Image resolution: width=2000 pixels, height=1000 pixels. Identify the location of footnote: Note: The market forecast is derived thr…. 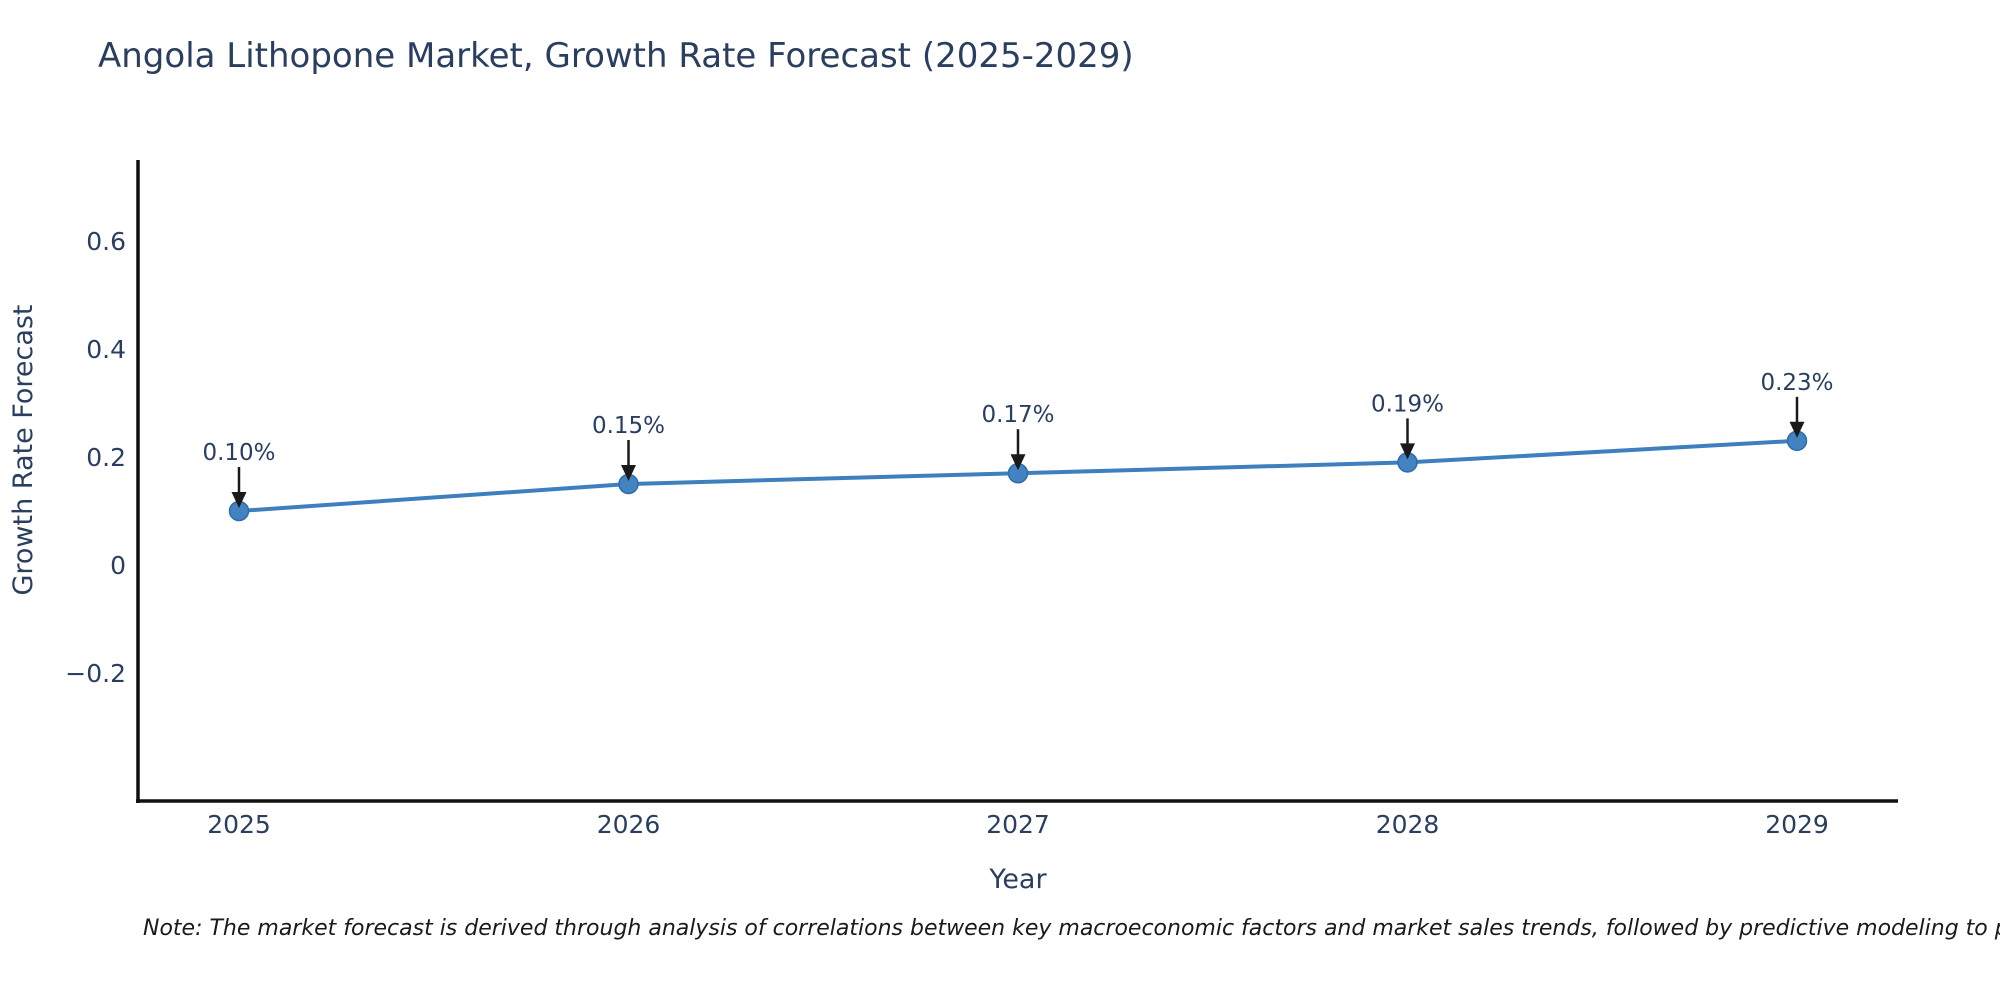
(1071, 928).